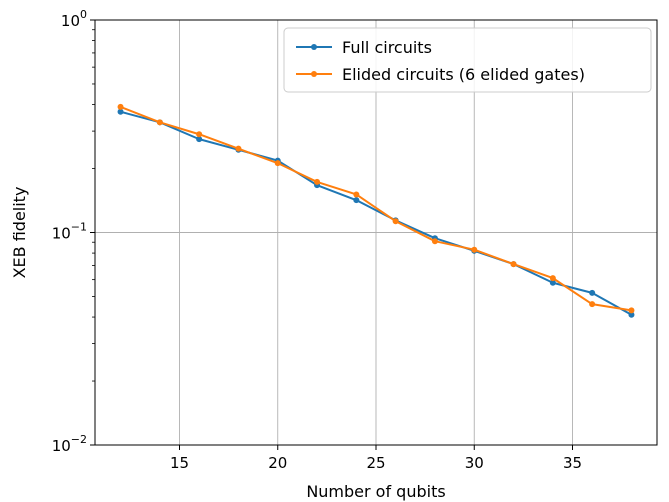 The width and height of the screenshot is (669, 502). I want to click on legend-label: Full circuits, so click(387, 47).